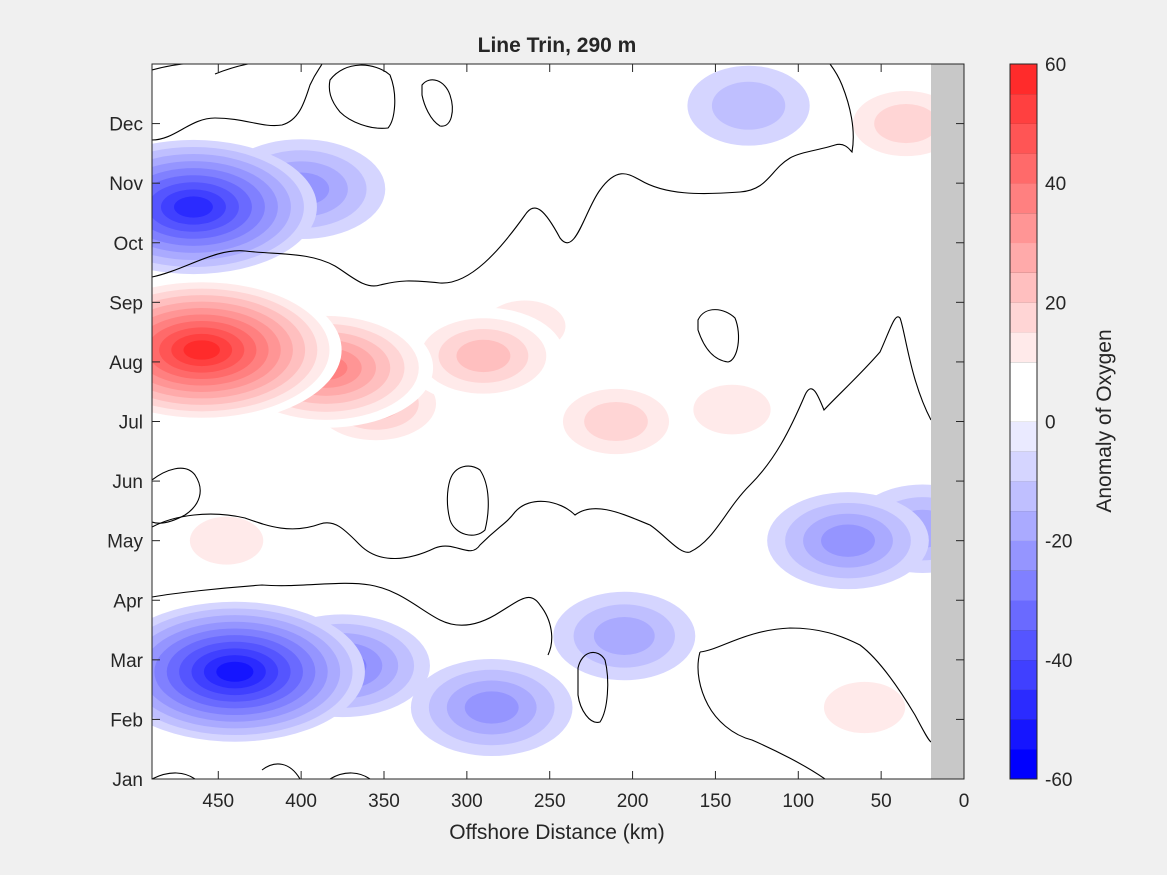  What do you see at coordinates (301, 801) in the screenshot?
I see `x-tick-label: 400` at bounding box center [301, 801].